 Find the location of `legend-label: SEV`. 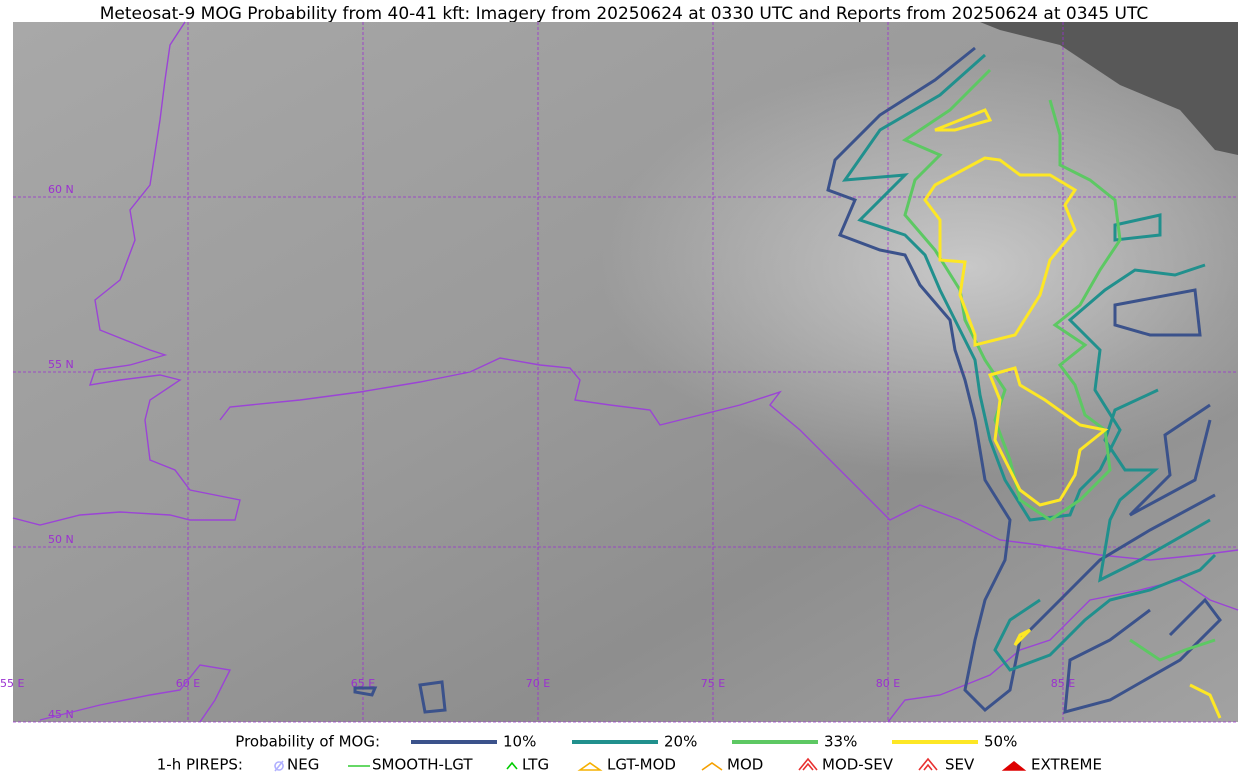

legend-label: SEV is located at coordinates (960, 765).